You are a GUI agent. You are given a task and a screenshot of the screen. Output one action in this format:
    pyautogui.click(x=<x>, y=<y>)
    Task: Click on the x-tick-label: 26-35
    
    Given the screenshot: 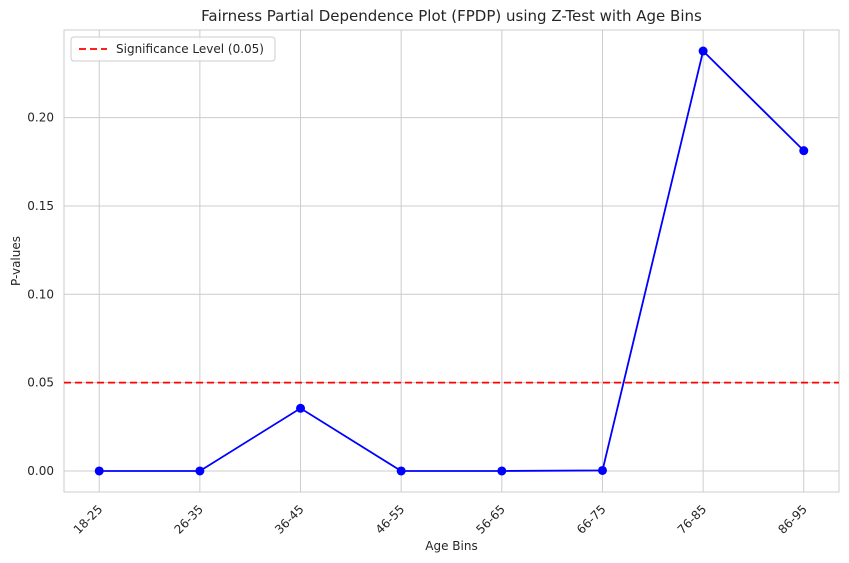 What is the action you would take?
    pyautogui.click(x=188, y=519)
    